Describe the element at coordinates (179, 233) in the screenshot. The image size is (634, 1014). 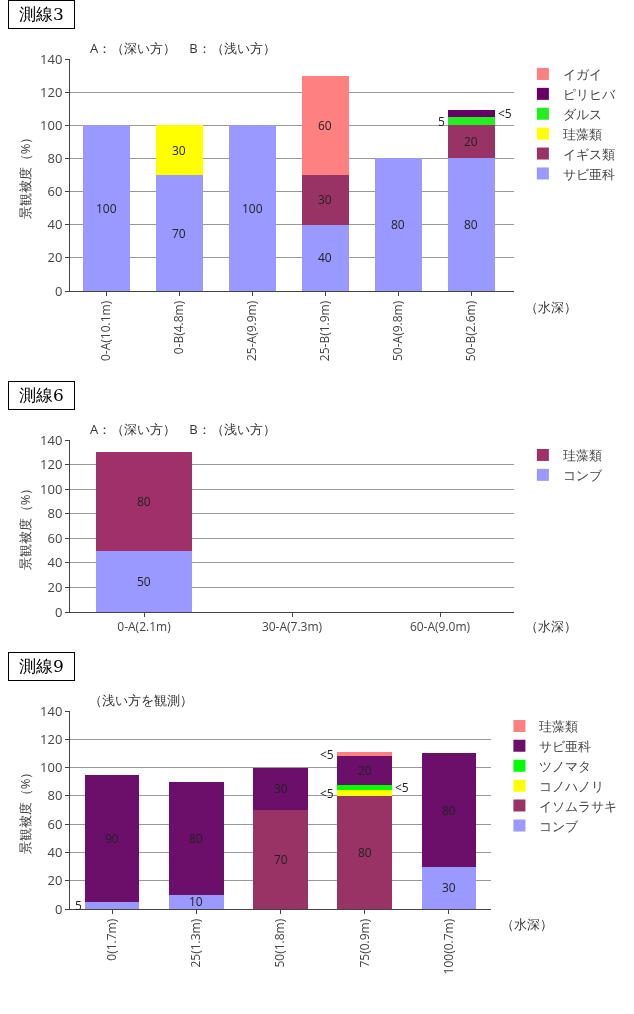
I see `data-label: 70` at that location.